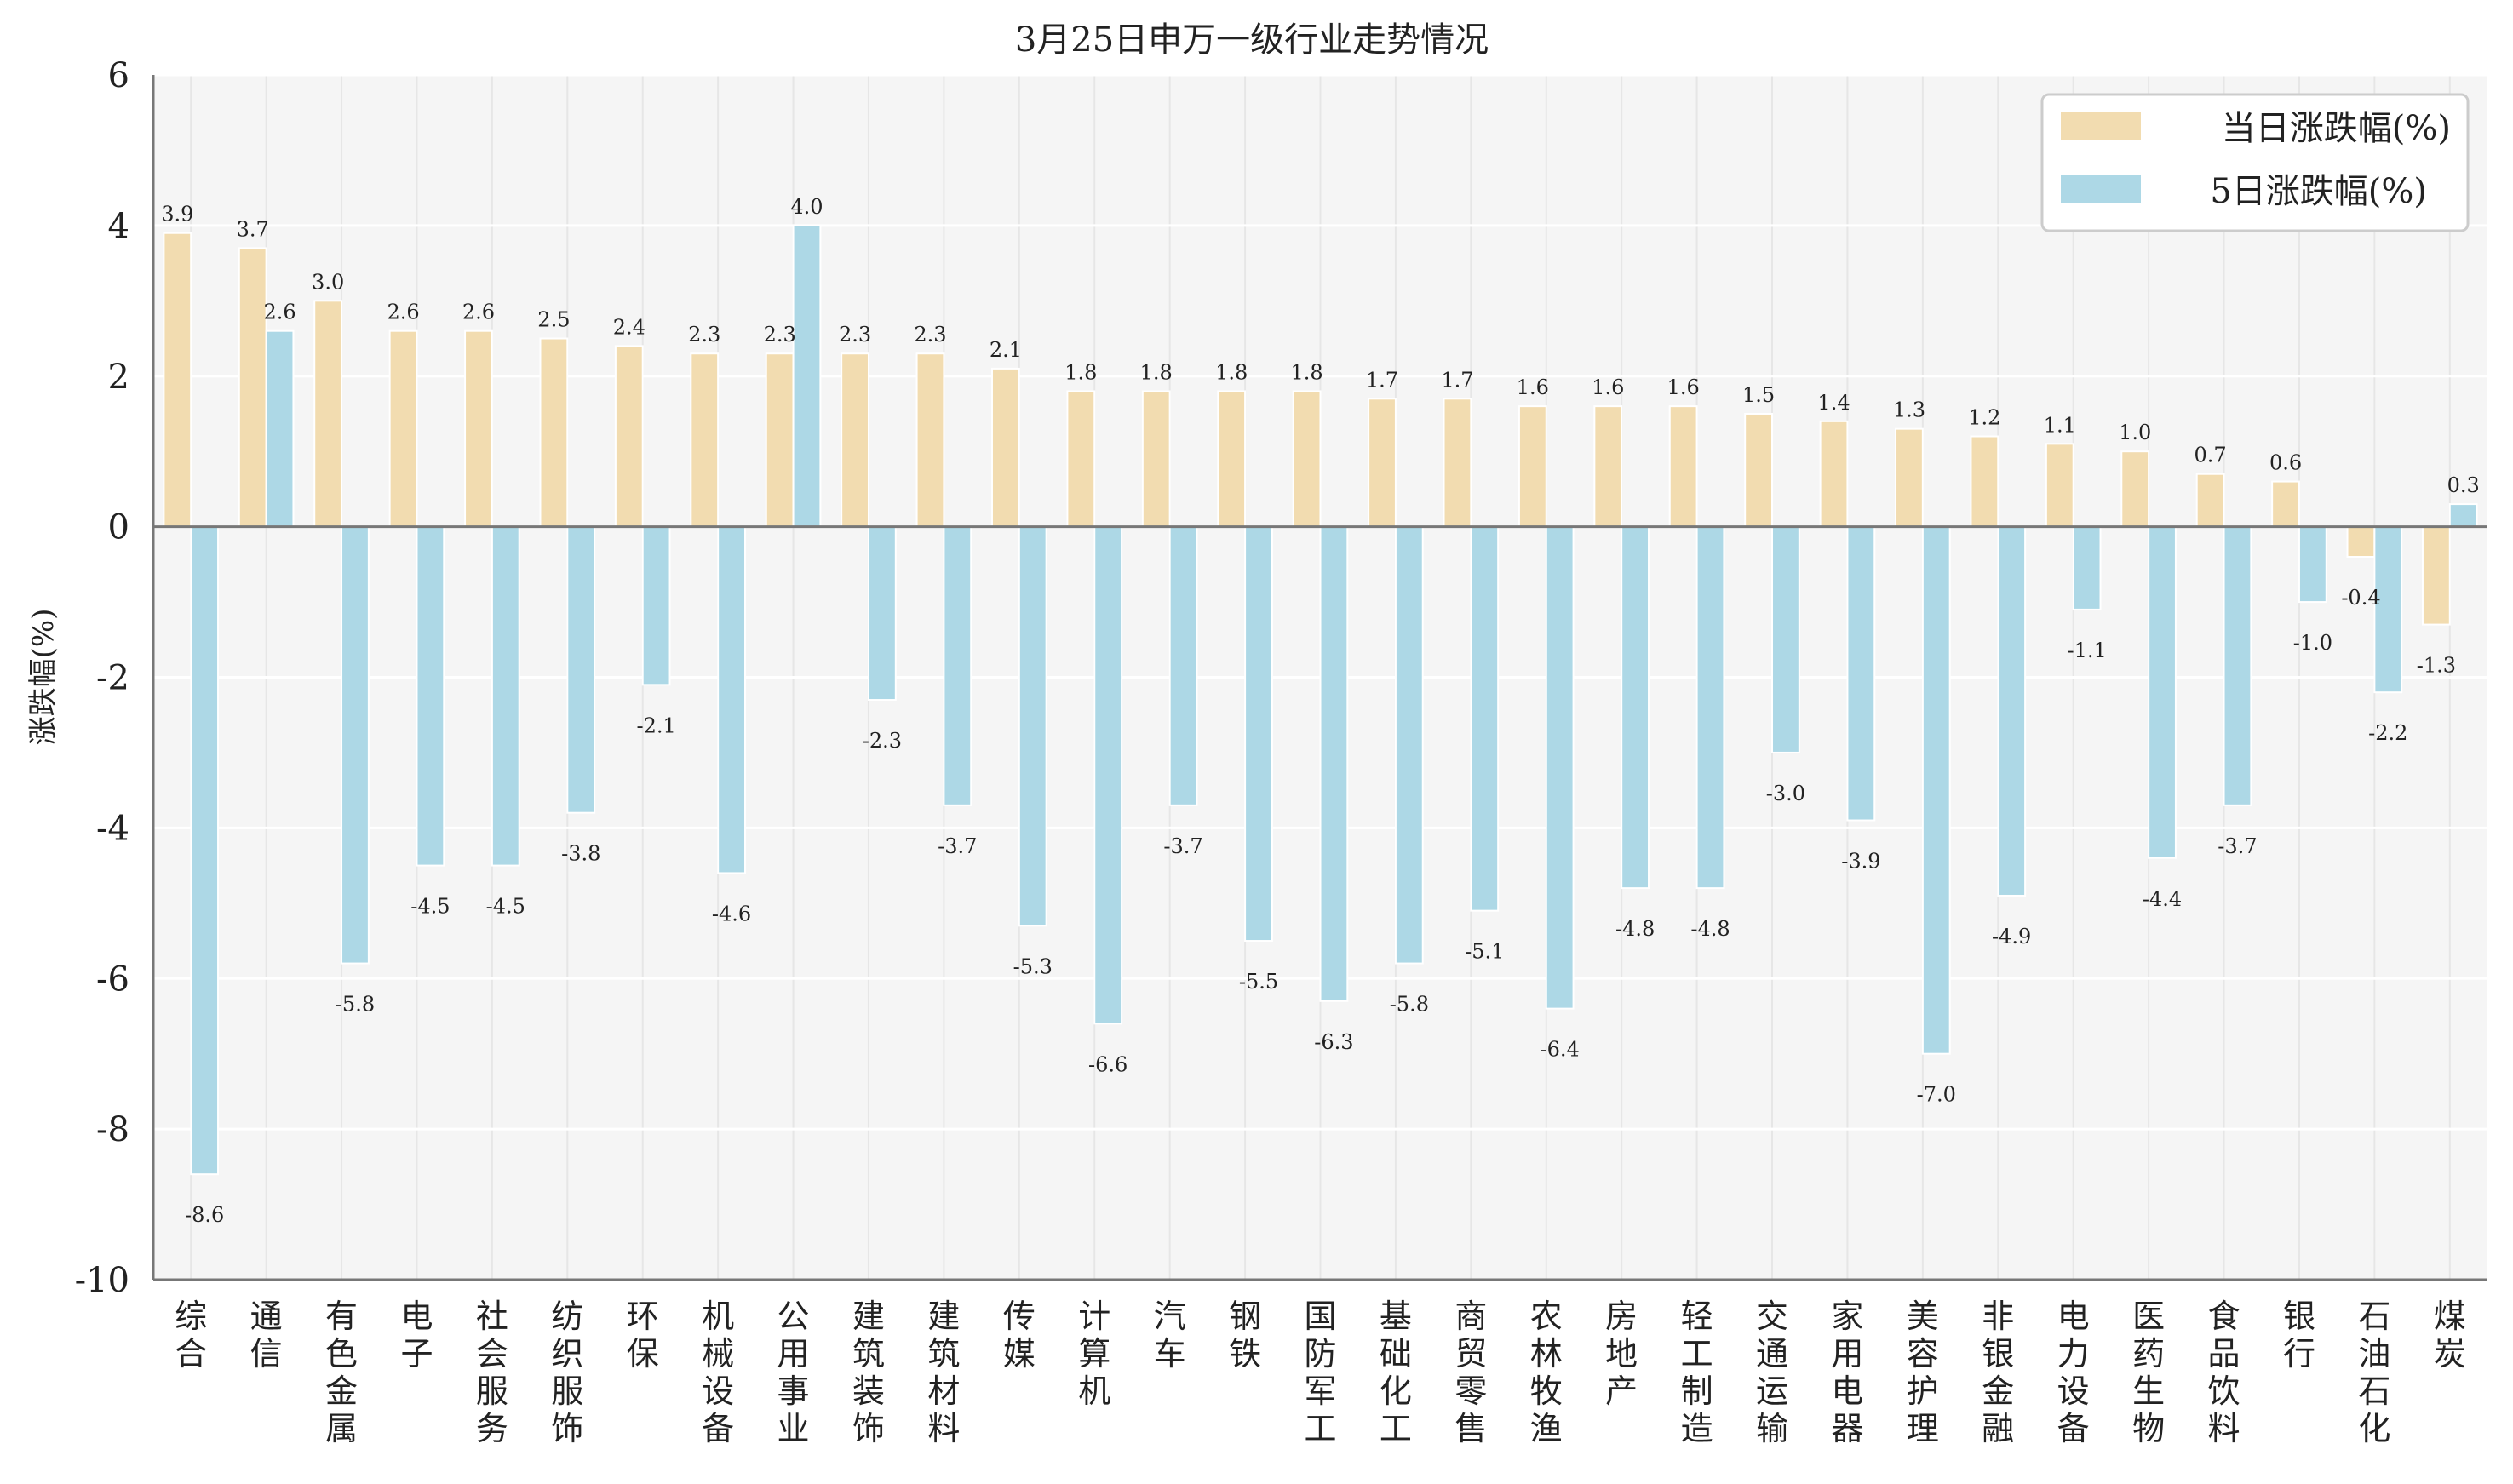 This screenshot has width=2513, height=1484. I want to click on data-label-5day: -4.6, so click(731, 913).